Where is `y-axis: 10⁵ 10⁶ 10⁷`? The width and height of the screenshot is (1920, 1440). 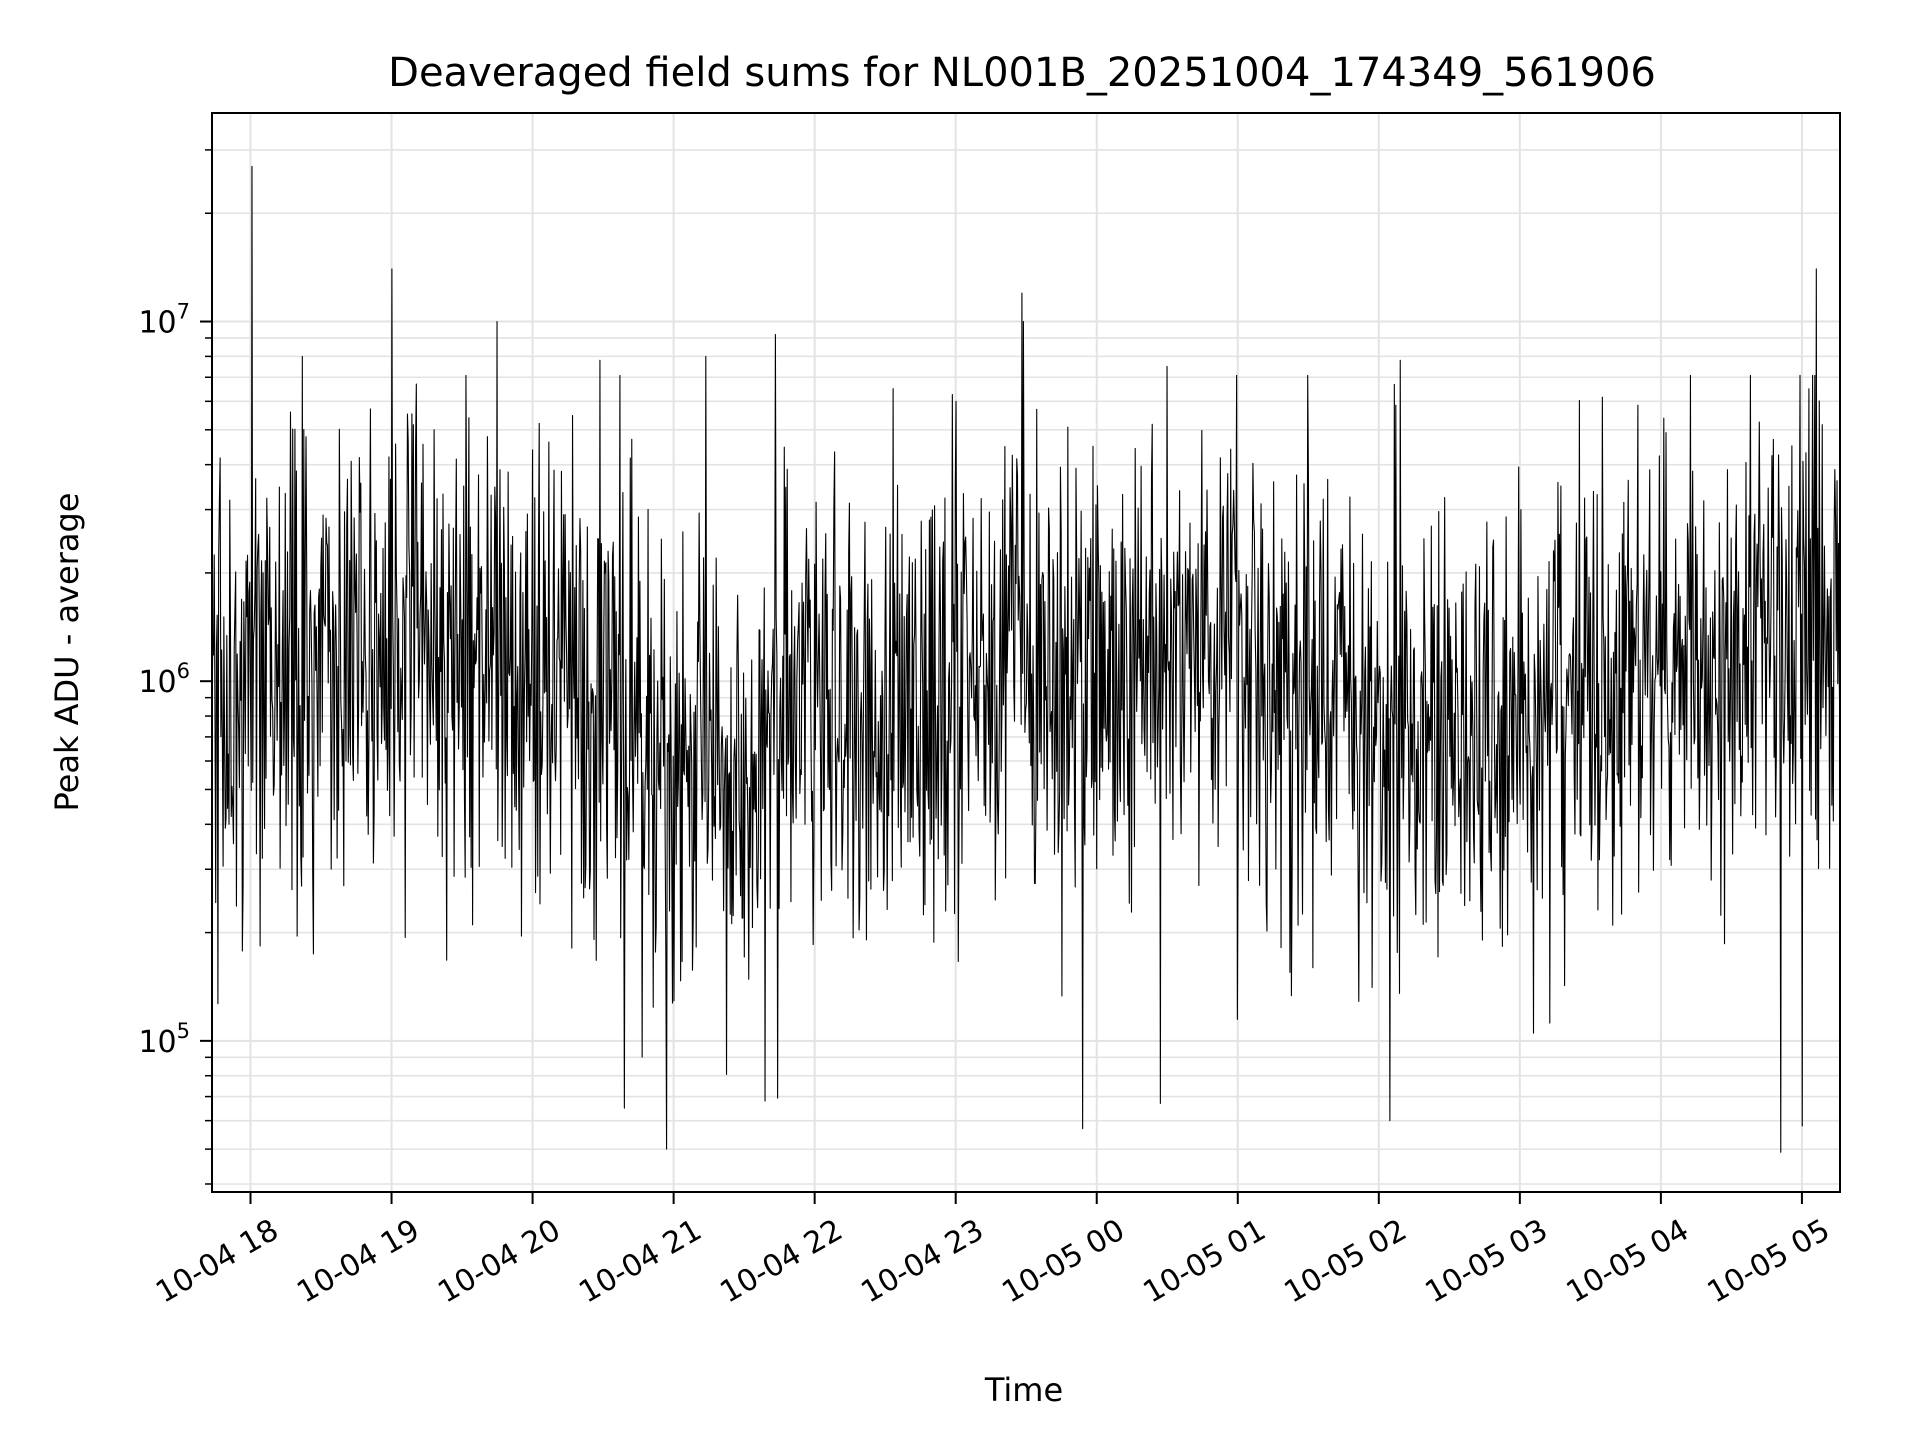
y-axis: 10⁵ 10⁶ 10⁷ is located at coordinates (175, 667).